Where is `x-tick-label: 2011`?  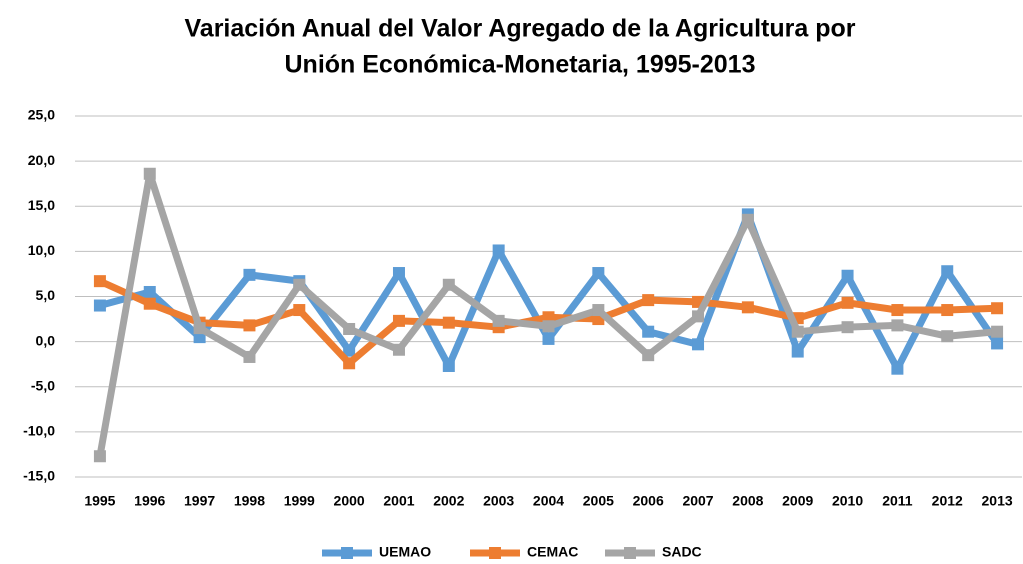
x-tick-label: 2011 is located at coordinates (897, 501).